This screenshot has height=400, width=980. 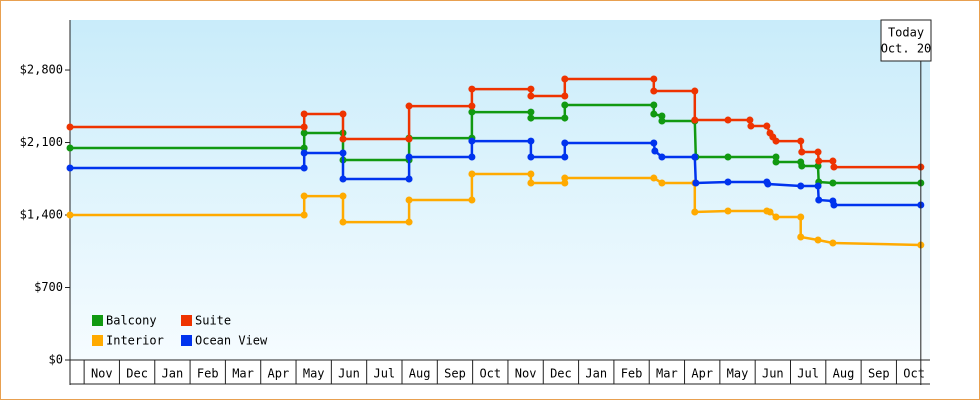 What do you see at coordinates (906, 33) in the screenshot?
I see `today-title: Today` at bounding box center [906, 33].